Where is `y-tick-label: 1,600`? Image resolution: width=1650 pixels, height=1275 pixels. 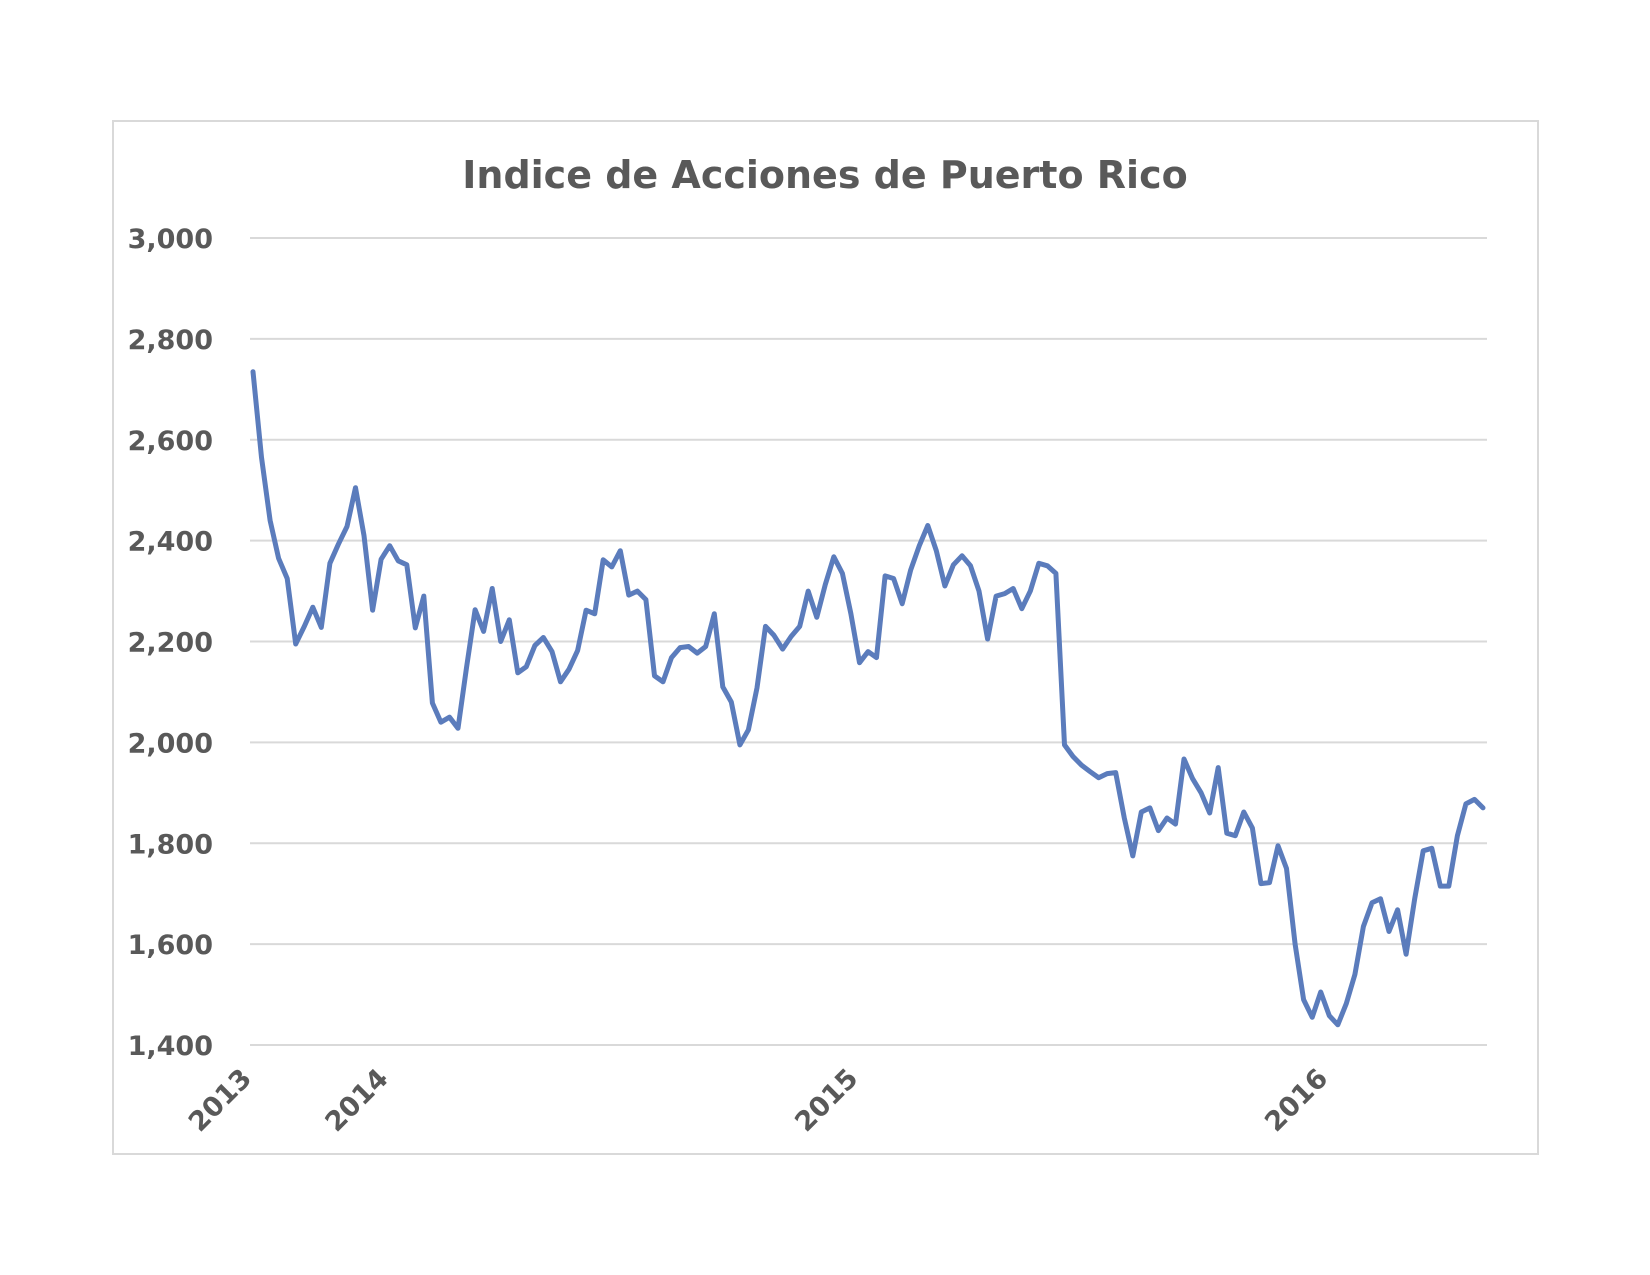
y-tick-label: 1,600 is located at coordinates (170, 945).